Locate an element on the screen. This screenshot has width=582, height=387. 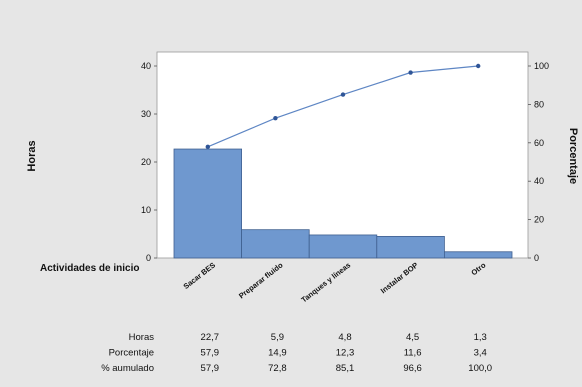
category-label-5: Otro is located at coordinates (478, 268).